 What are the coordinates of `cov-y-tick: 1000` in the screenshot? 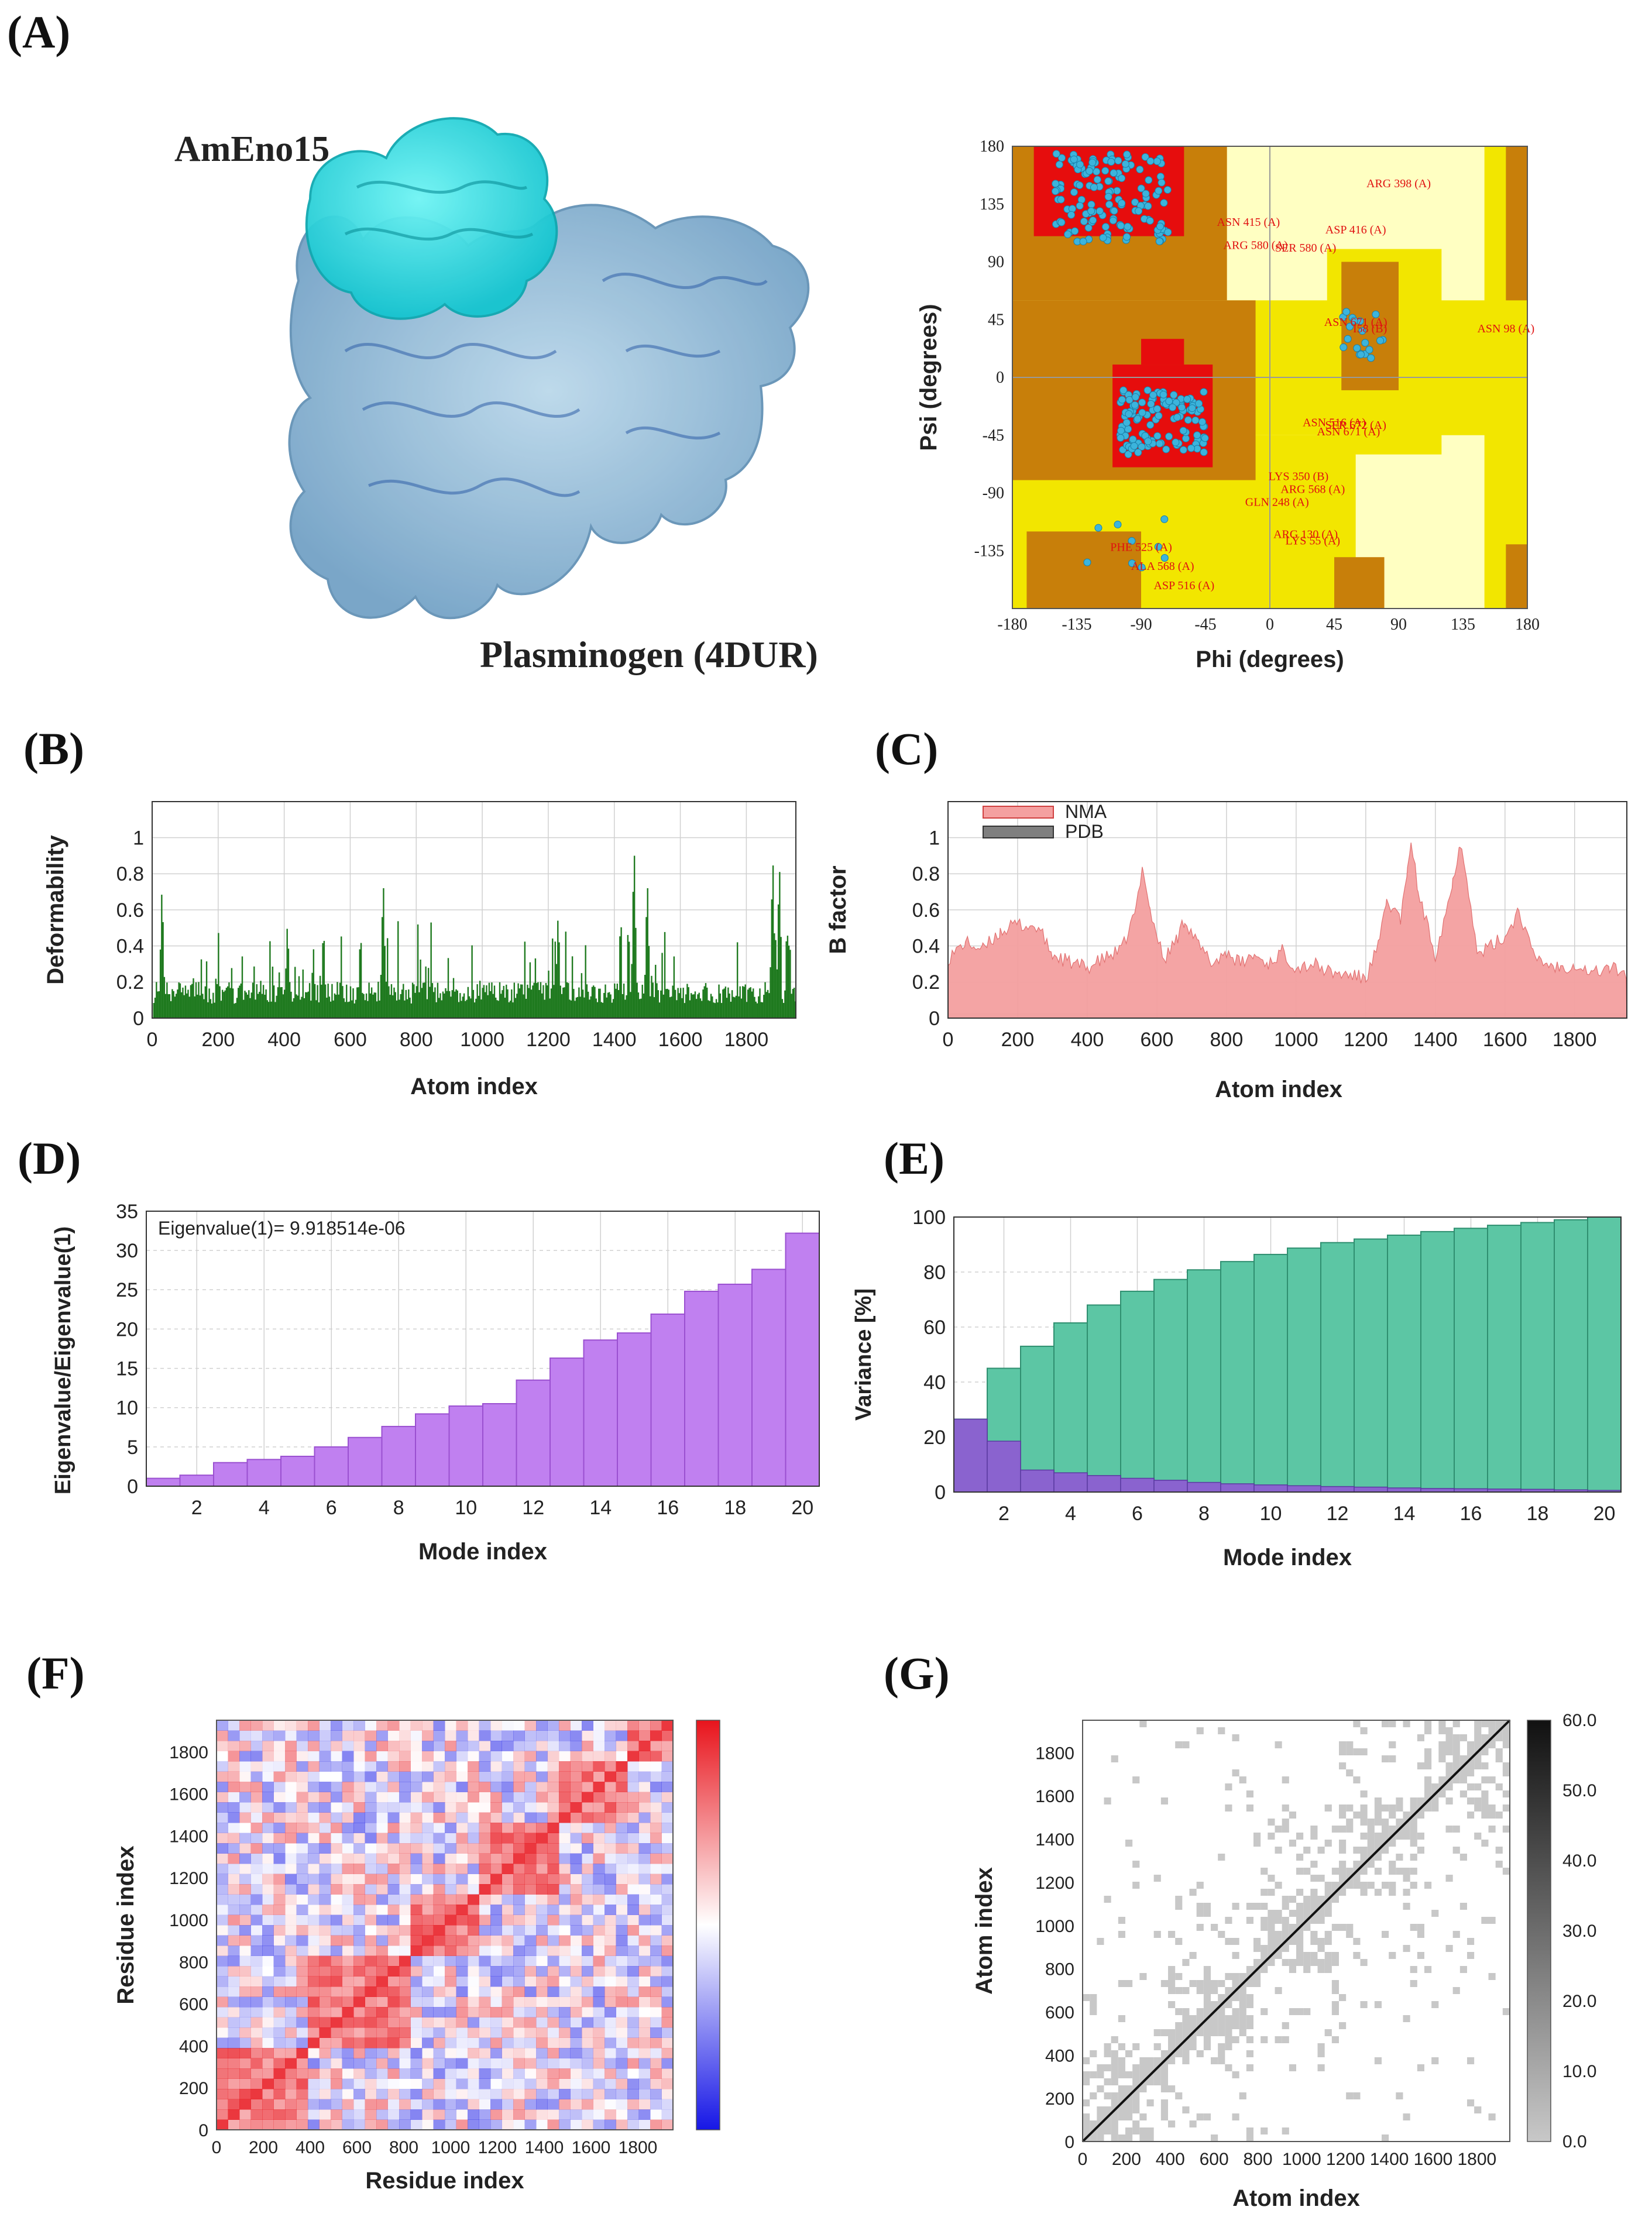 It's located at (188, 1920).